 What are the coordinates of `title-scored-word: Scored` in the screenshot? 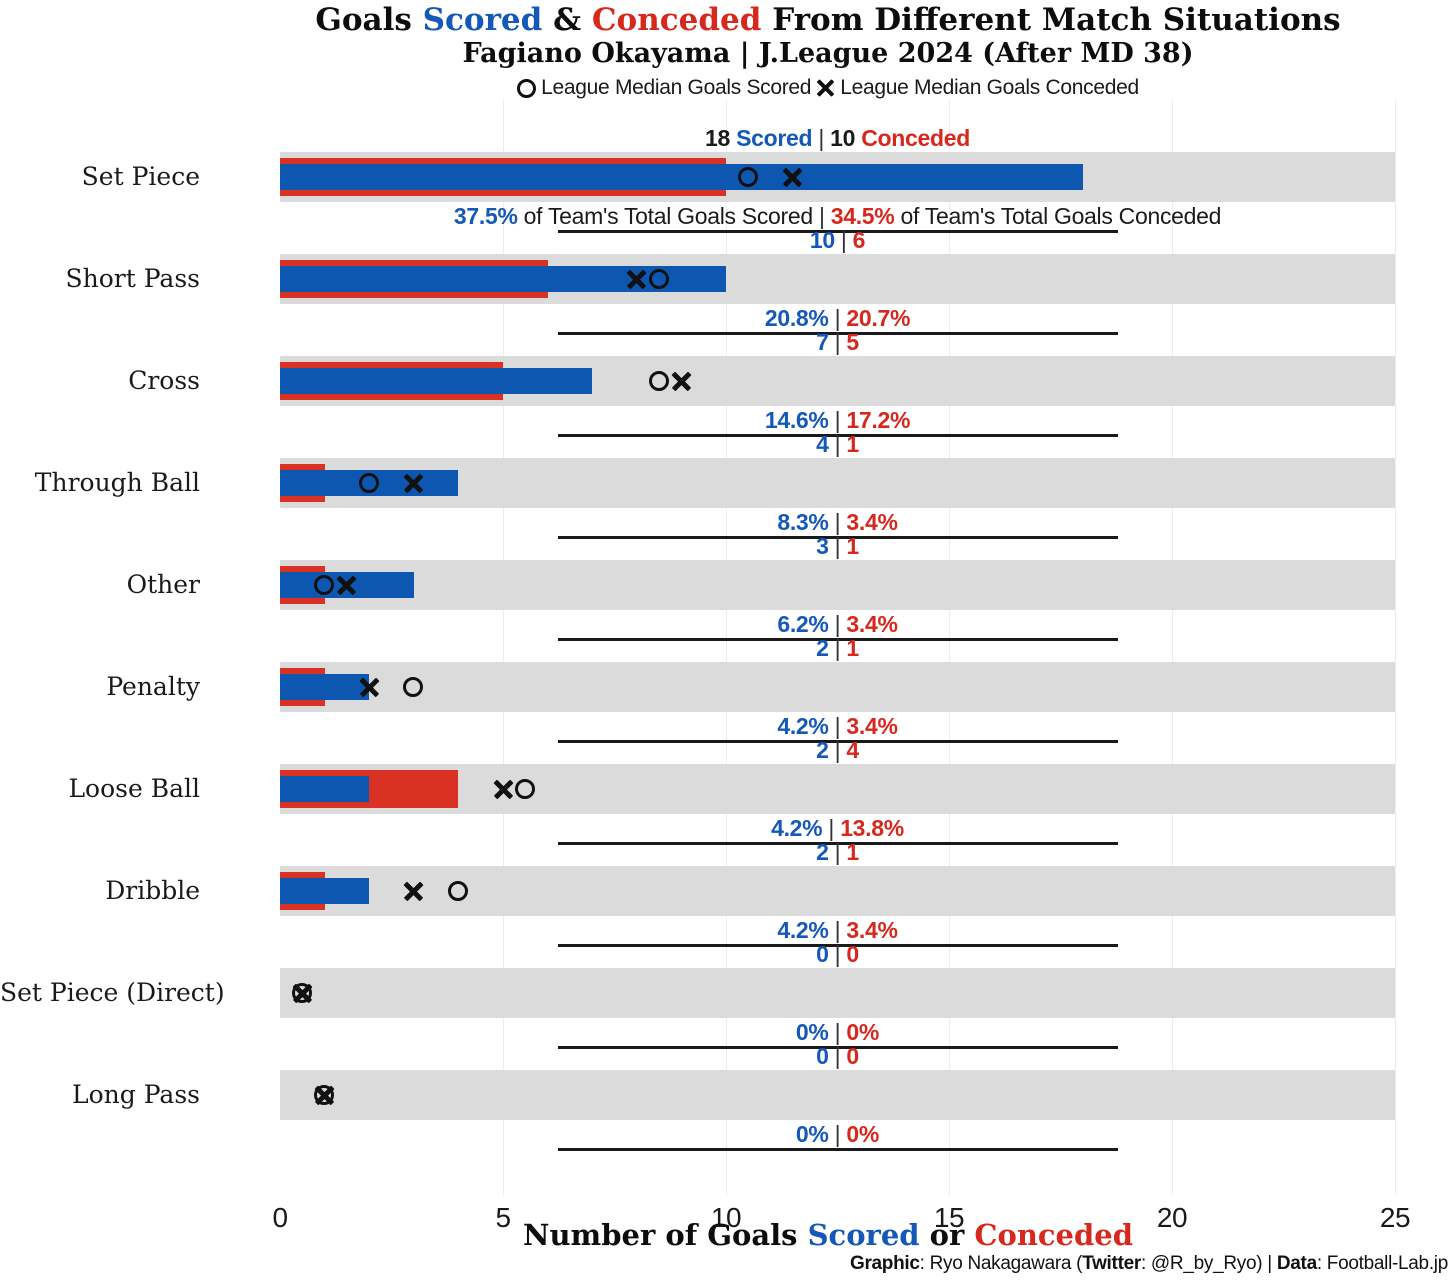 It's located at (482, 20).